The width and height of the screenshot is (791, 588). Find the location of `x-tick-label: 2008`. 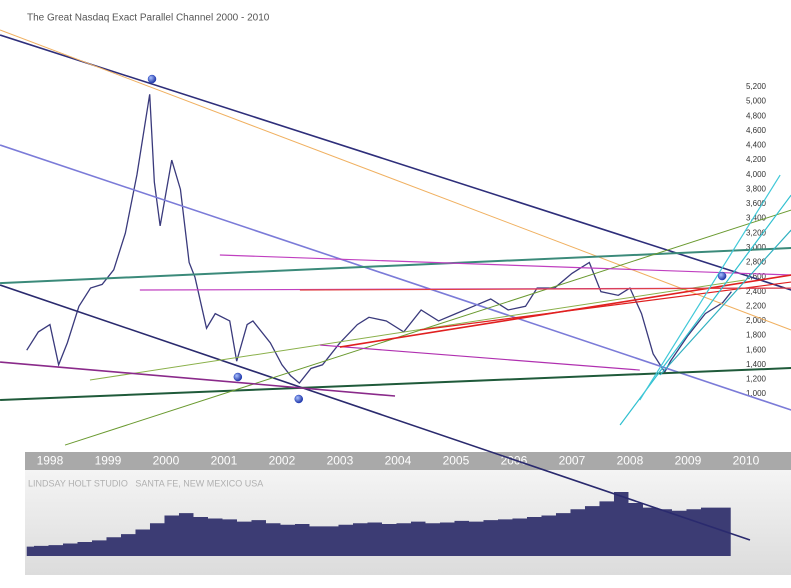

x-tick-label: 2008 is located at coordinates (630, 461).